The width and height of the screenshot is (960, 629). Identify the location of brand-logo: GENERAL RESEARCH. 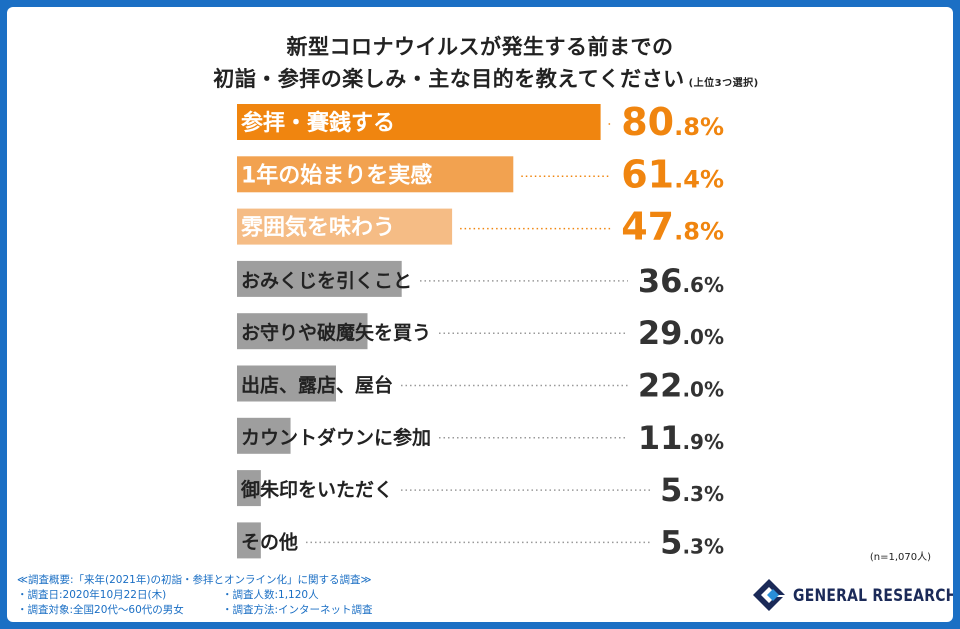
(852, 597).